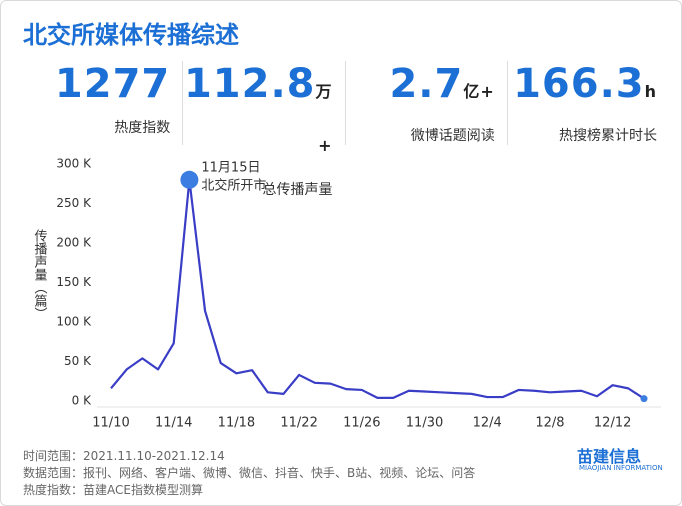  Describe the element at coordinates (609, 456) in the screenshot. I see `logo: 苗建信息` at that location.